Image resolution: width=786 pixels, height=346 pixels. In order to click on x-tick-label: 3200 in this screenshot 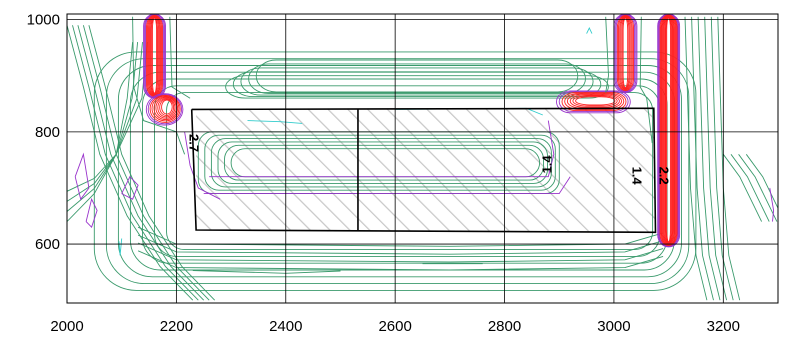, I will do `click(723, 326)`.